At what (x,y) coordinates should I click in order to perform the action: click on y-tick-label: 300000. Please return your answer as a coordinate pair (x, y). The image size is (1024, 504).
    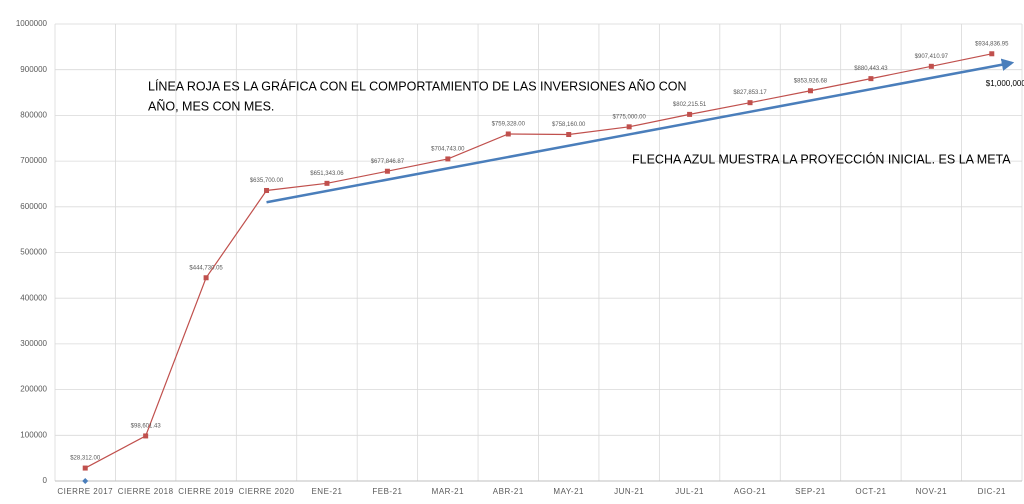
    Looking at the image, I should click on (33, 343).